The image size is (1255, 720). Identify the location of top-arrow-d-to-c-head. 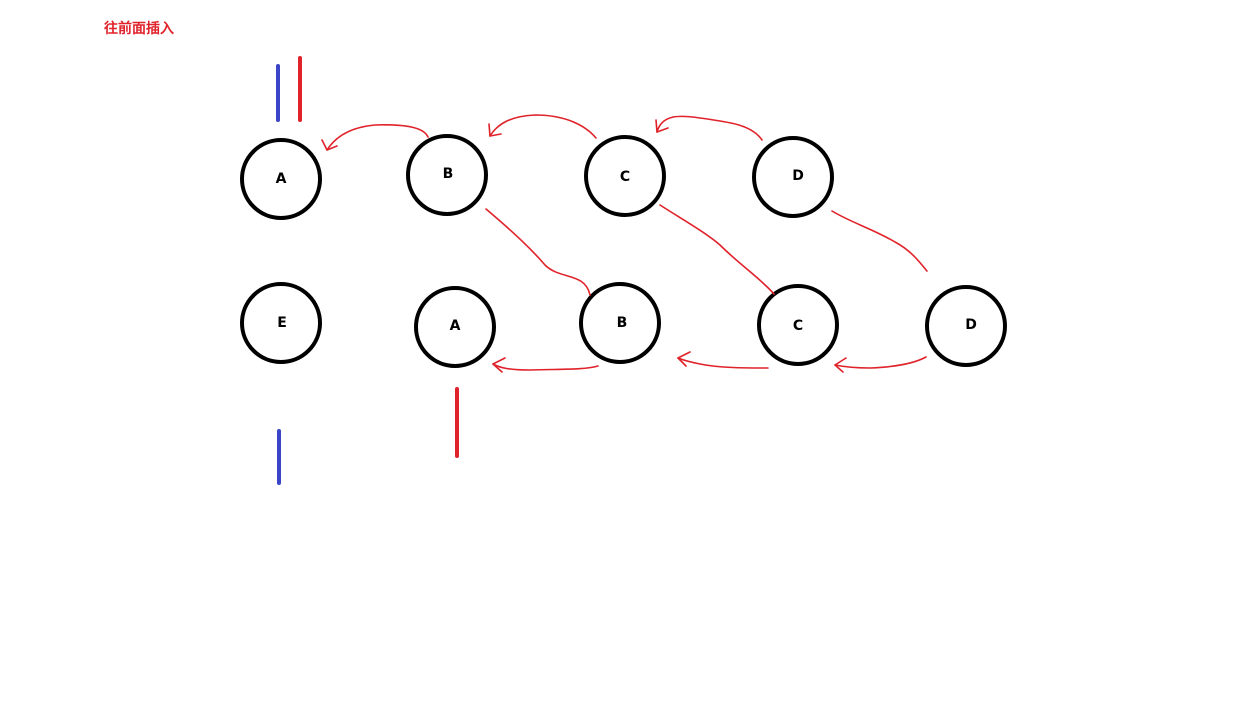
(662, 126).